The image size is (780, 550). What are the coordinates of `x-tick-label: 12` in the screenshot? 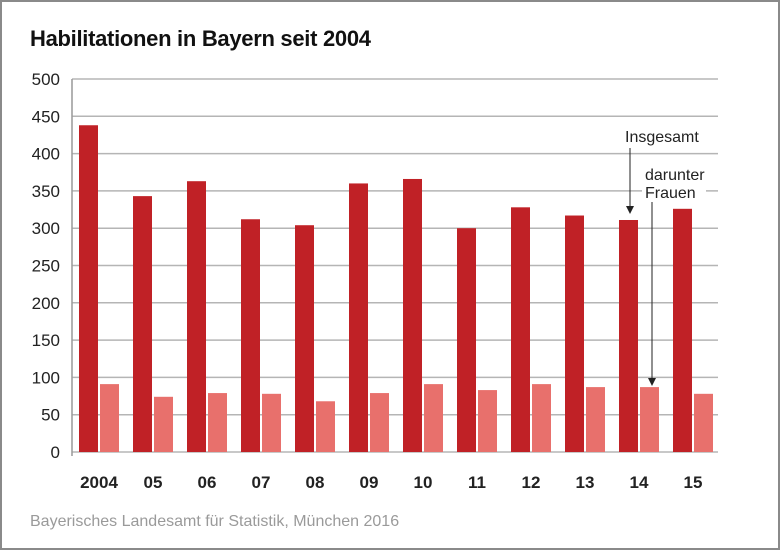 It's located at (531, 482).